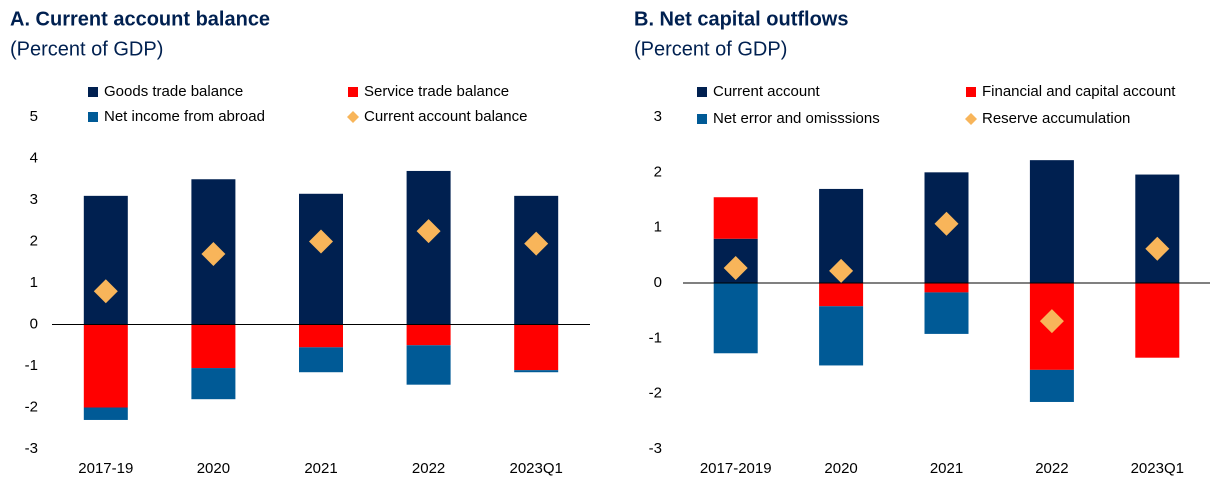 The width and height of the screenshot is (1210, 479). What do you see at coordinates (184, 116) in the screenshot?
I see `legend-label: Net income from abroad` at bounding box center [184, 116].